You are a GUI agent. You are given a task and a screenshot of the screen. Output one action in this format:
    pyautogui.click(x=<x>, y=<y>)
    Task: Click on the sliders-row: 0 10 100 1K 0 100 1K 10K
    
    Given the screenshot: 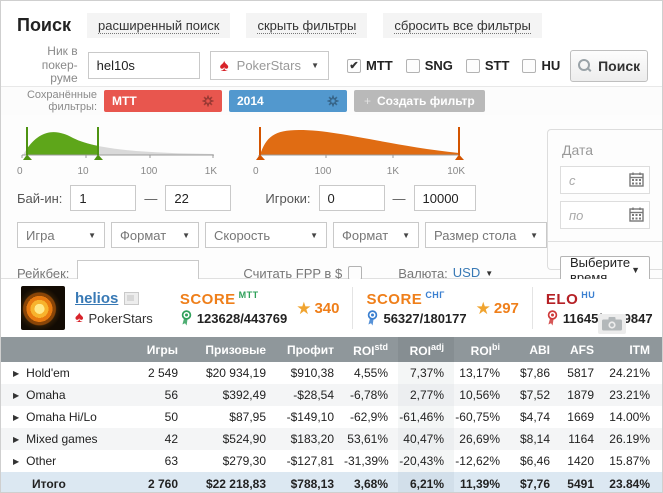 What is the action you would take?
    pyautogui.click(x=282, y=153)
    